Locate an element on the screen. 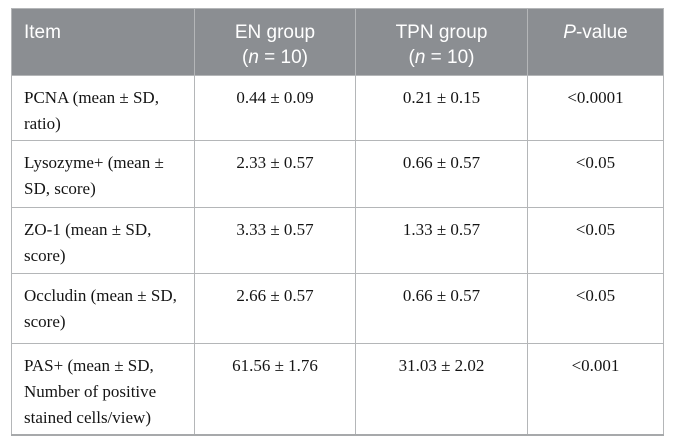 This screenshot has height=443, width=673. col-header-p-value: P-value is located at coordinates (595, 42).